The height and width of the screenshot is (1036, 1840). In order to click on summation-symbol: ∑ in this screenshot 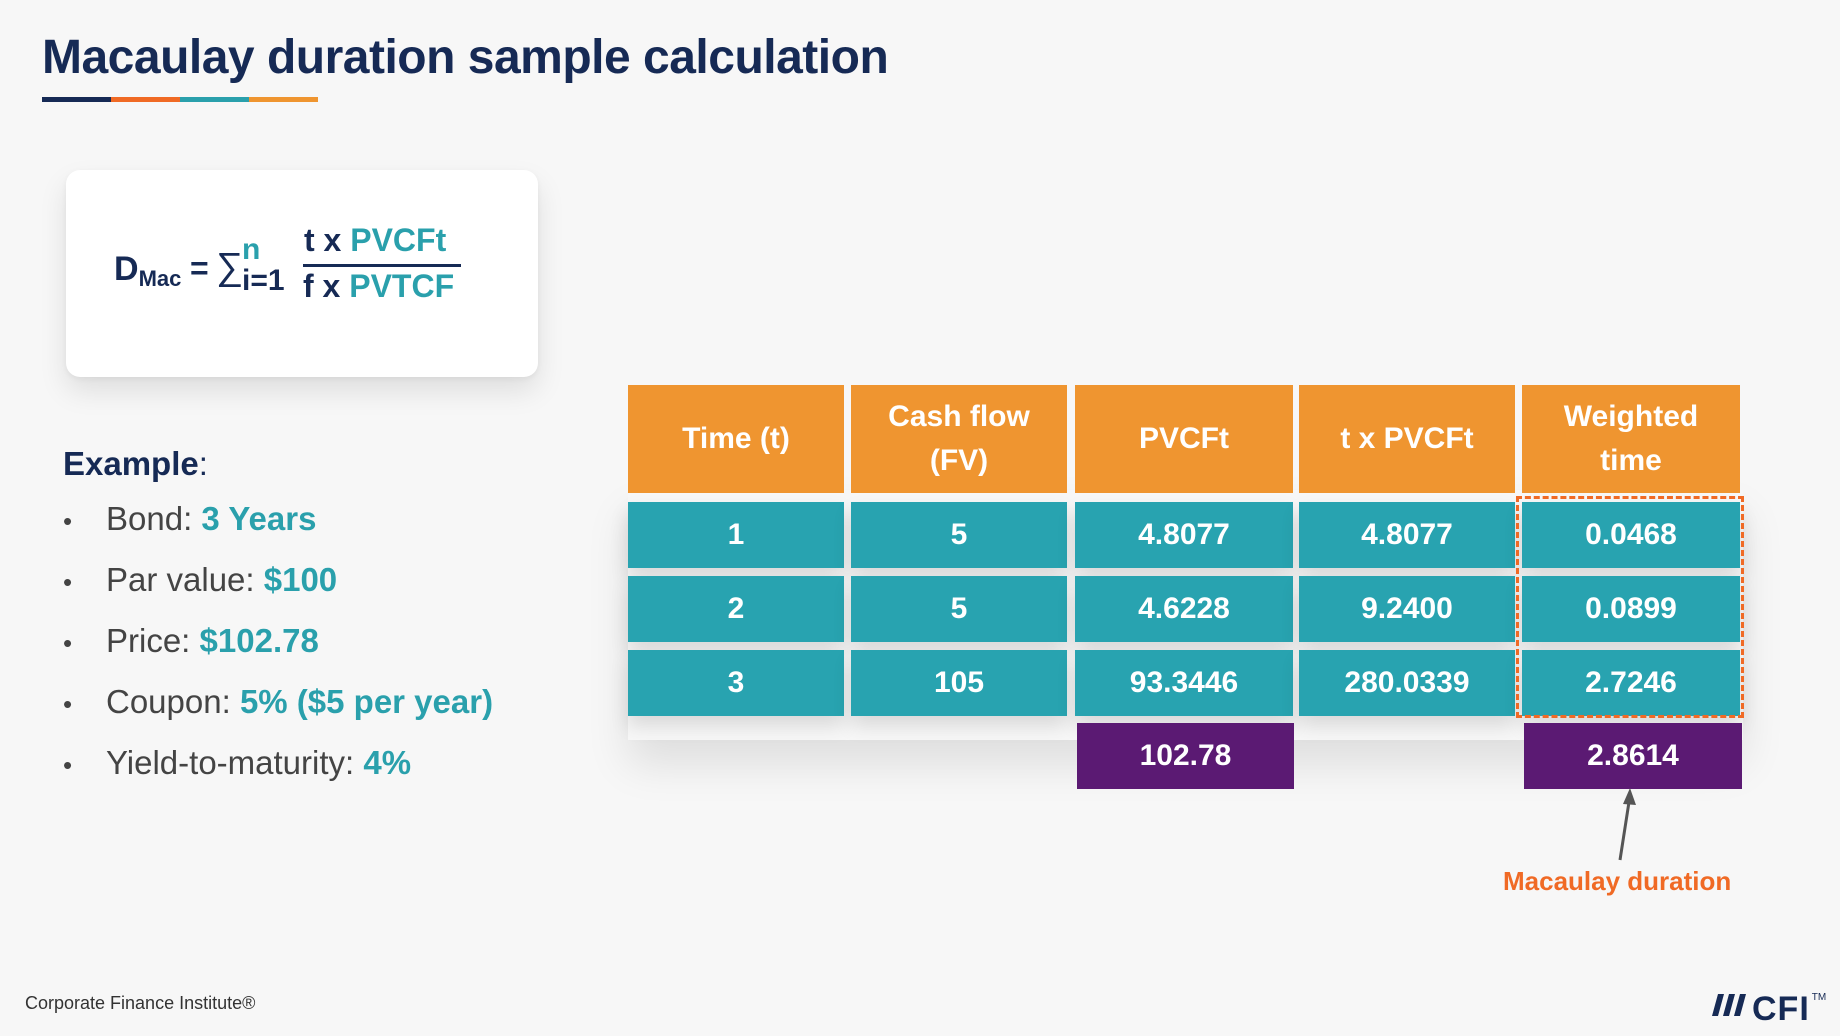, I will do `click(230, 267)`.